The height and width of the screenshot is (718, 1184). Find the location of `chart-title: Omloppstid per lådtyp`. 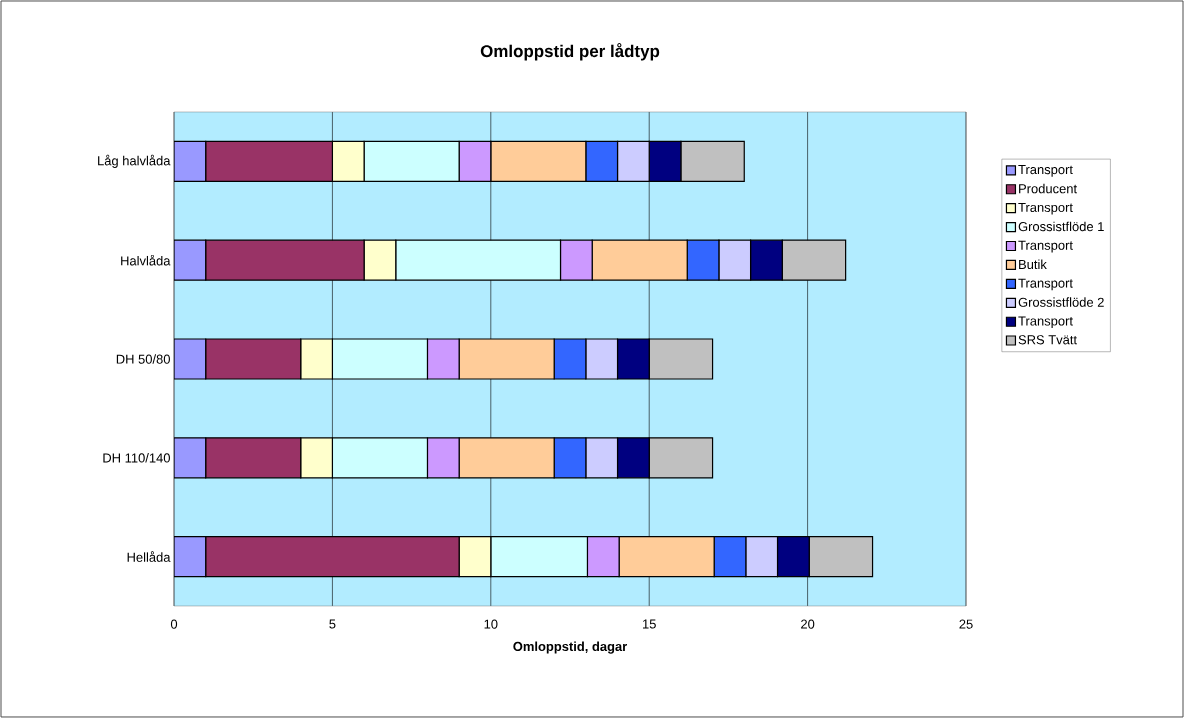

chart-title: Omloppstid per lådtyp is located at coordinates (570, 52).